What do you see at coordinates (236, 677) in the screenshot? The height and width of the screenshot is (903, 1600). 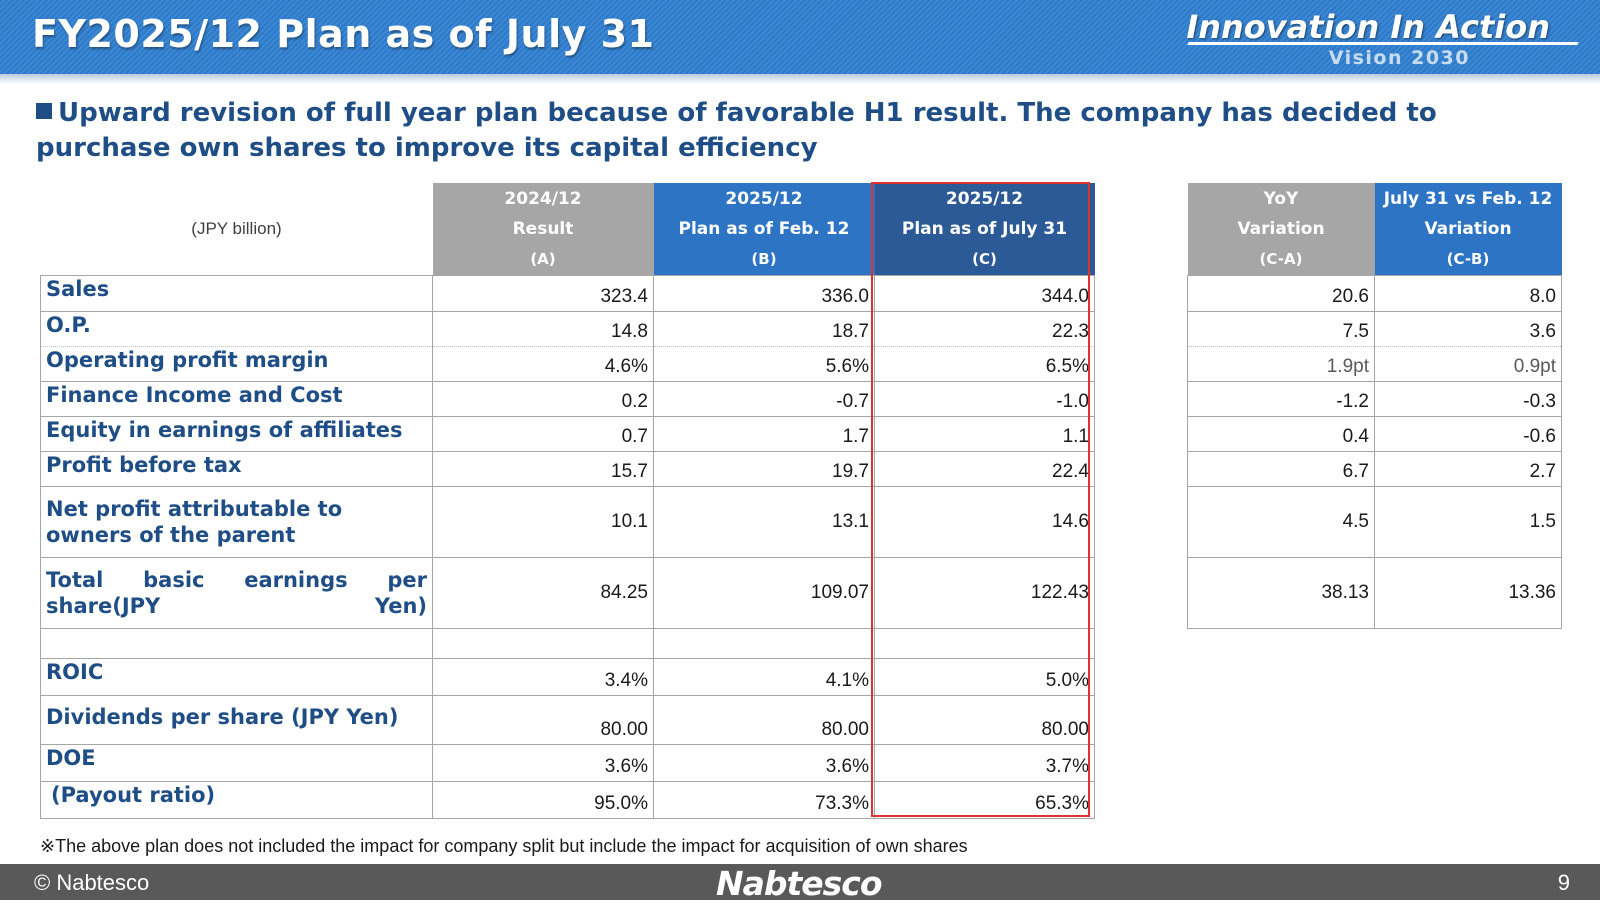 I see `row-label: ROIC` at bounding box center [236, 677].